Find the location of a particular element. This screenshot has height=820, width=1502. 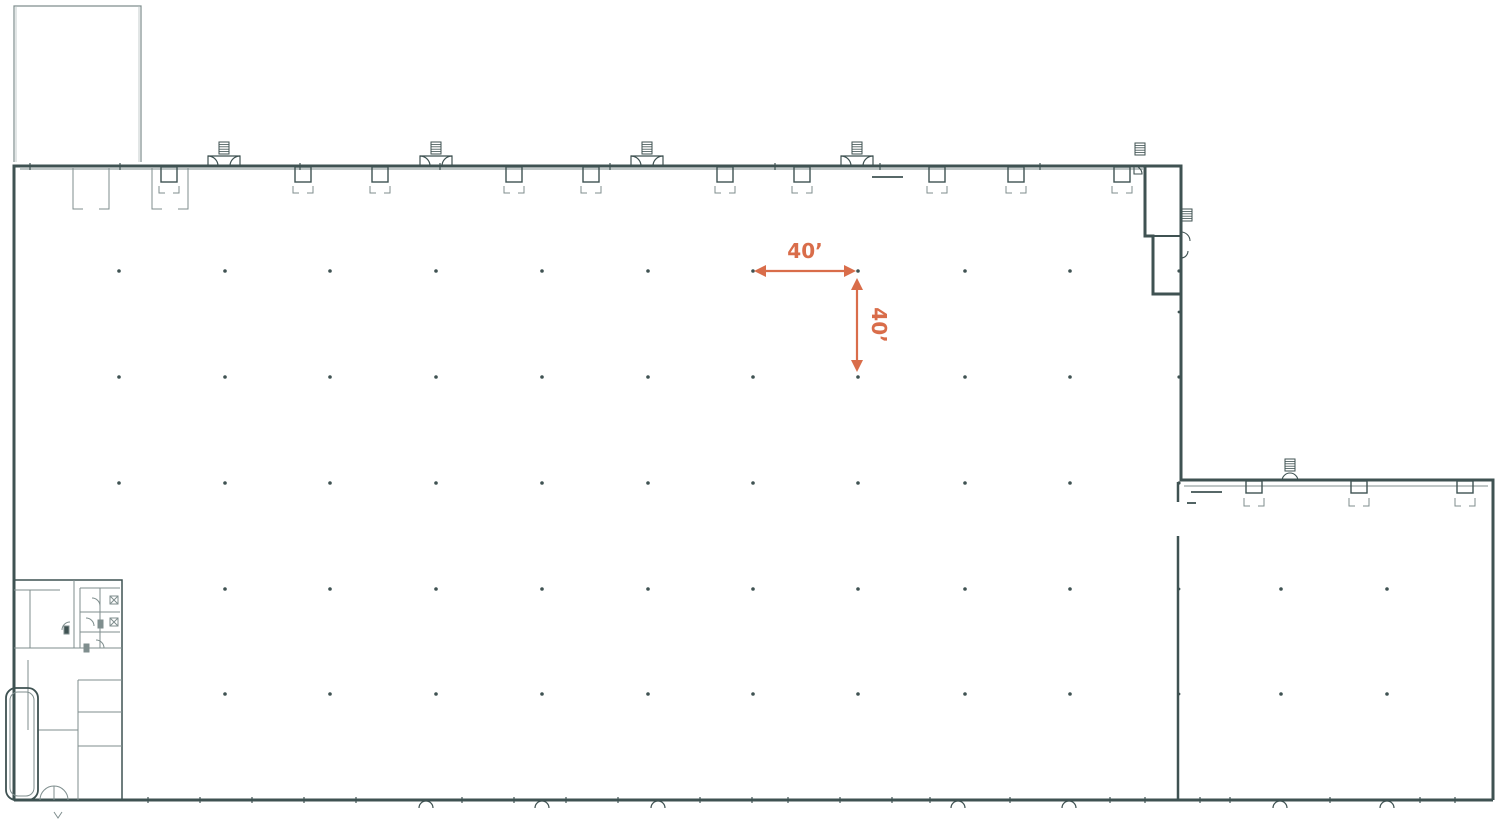

vertical-dimension-label: 40’ is located at coordinates (879, 324).